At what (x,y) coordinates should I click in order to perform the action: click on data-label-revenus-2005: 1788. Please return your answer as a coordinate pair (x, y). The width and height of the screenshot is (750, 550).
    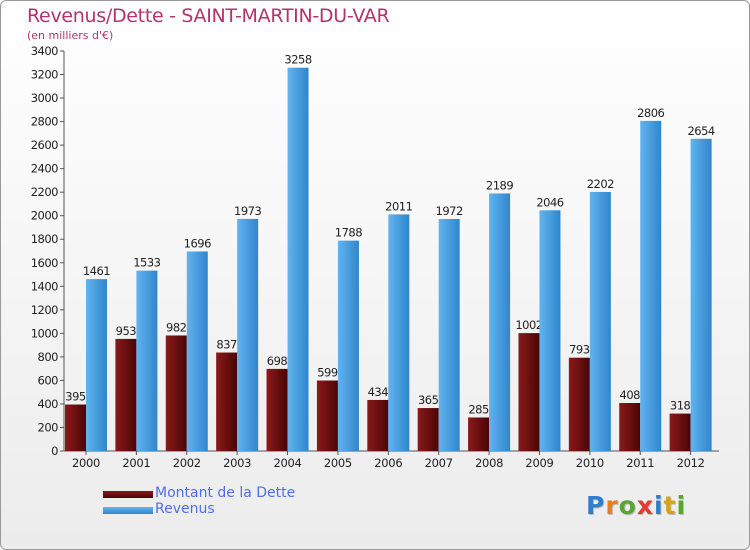
    Looking at the image, I should click on (348, 233).